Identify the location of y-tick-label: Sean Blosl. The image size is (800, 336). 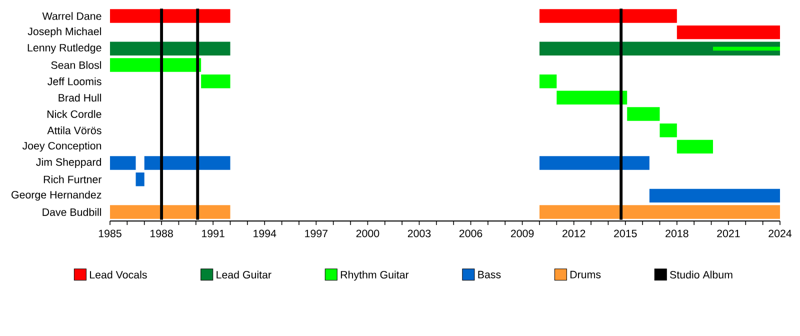
(76, 65).